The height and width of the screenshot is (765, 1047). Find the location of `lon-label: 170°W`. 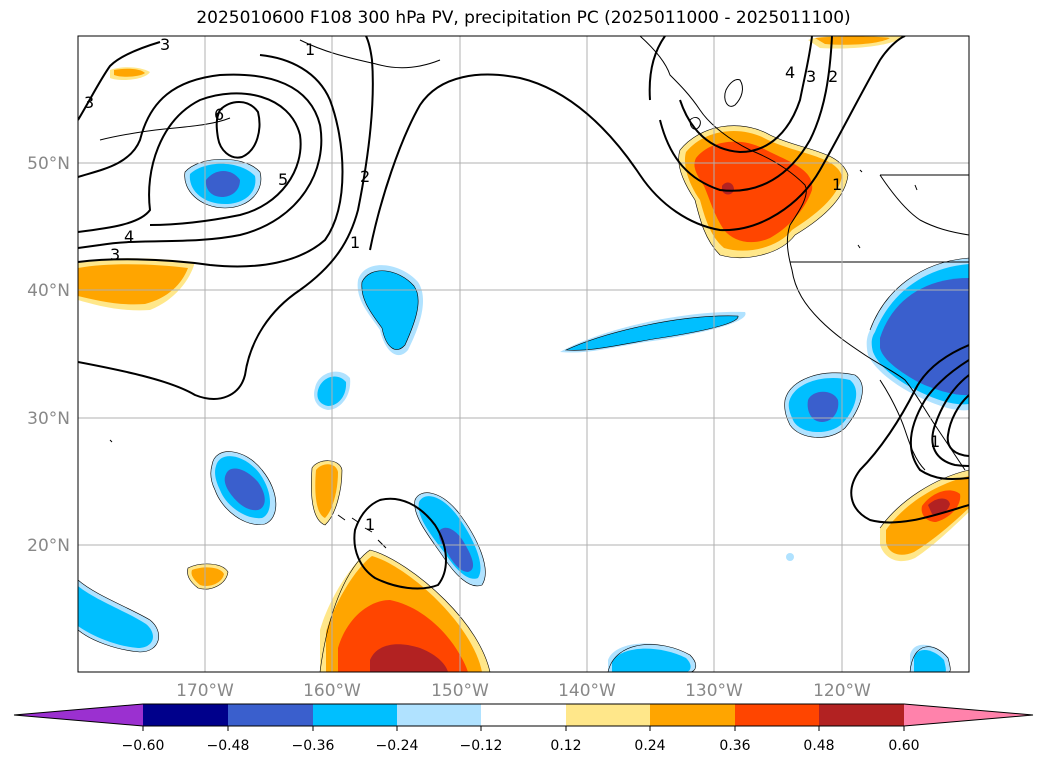

lon-label: 170°W is located at coordinates (205, 691).